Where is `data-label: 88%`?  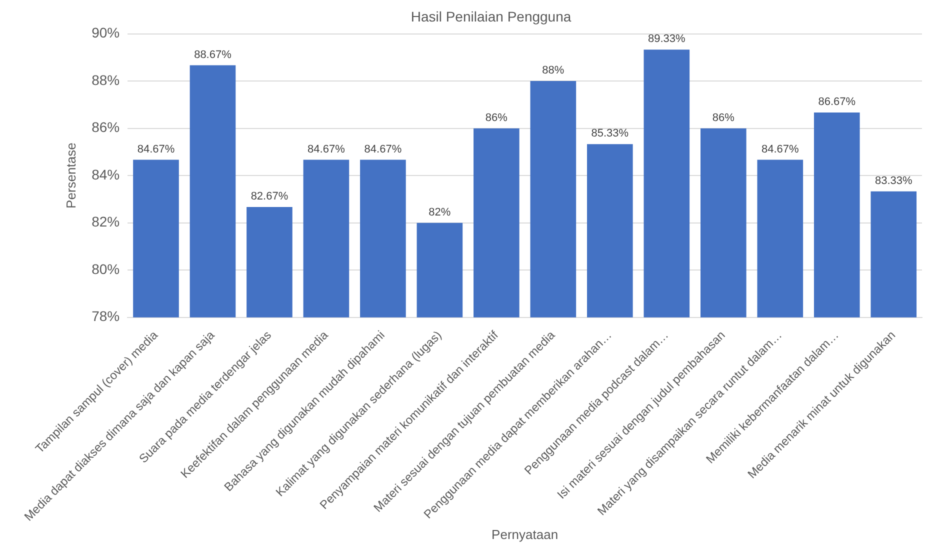 data-label: 88% is located at coordinates (553, 70).